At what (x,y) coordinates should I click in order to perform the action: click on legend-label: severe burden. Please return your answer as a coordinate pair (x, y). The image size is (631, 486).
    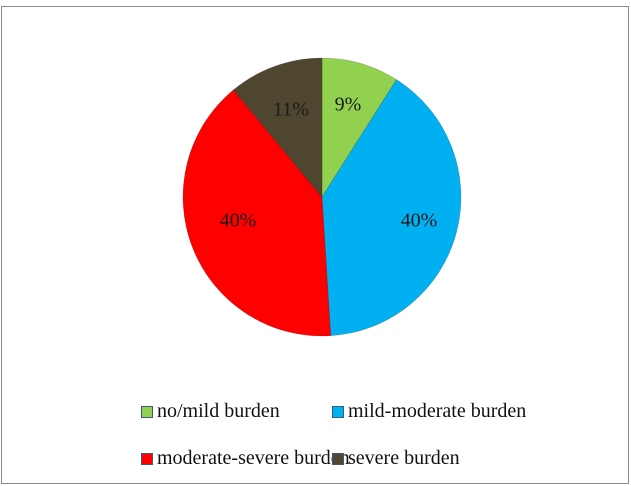
    Looking at the image, I should click on (404, 458).